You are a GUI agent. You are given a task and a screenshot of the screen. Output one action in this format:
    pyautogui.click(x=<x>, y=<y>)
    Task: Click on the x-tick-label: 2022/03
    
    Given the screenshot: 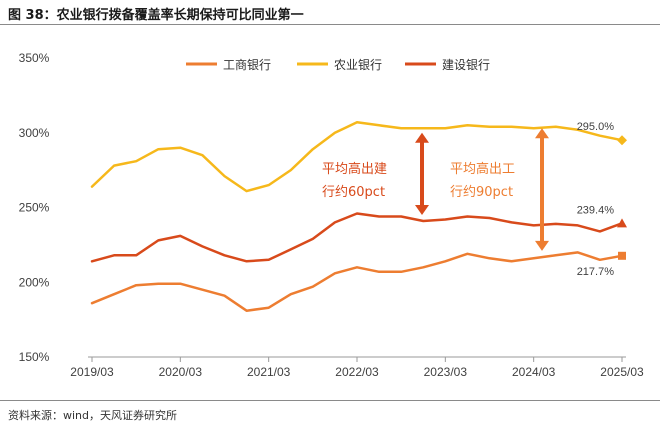 What is the action you would take?
    pyautogui.click(x=357, y=372)
    